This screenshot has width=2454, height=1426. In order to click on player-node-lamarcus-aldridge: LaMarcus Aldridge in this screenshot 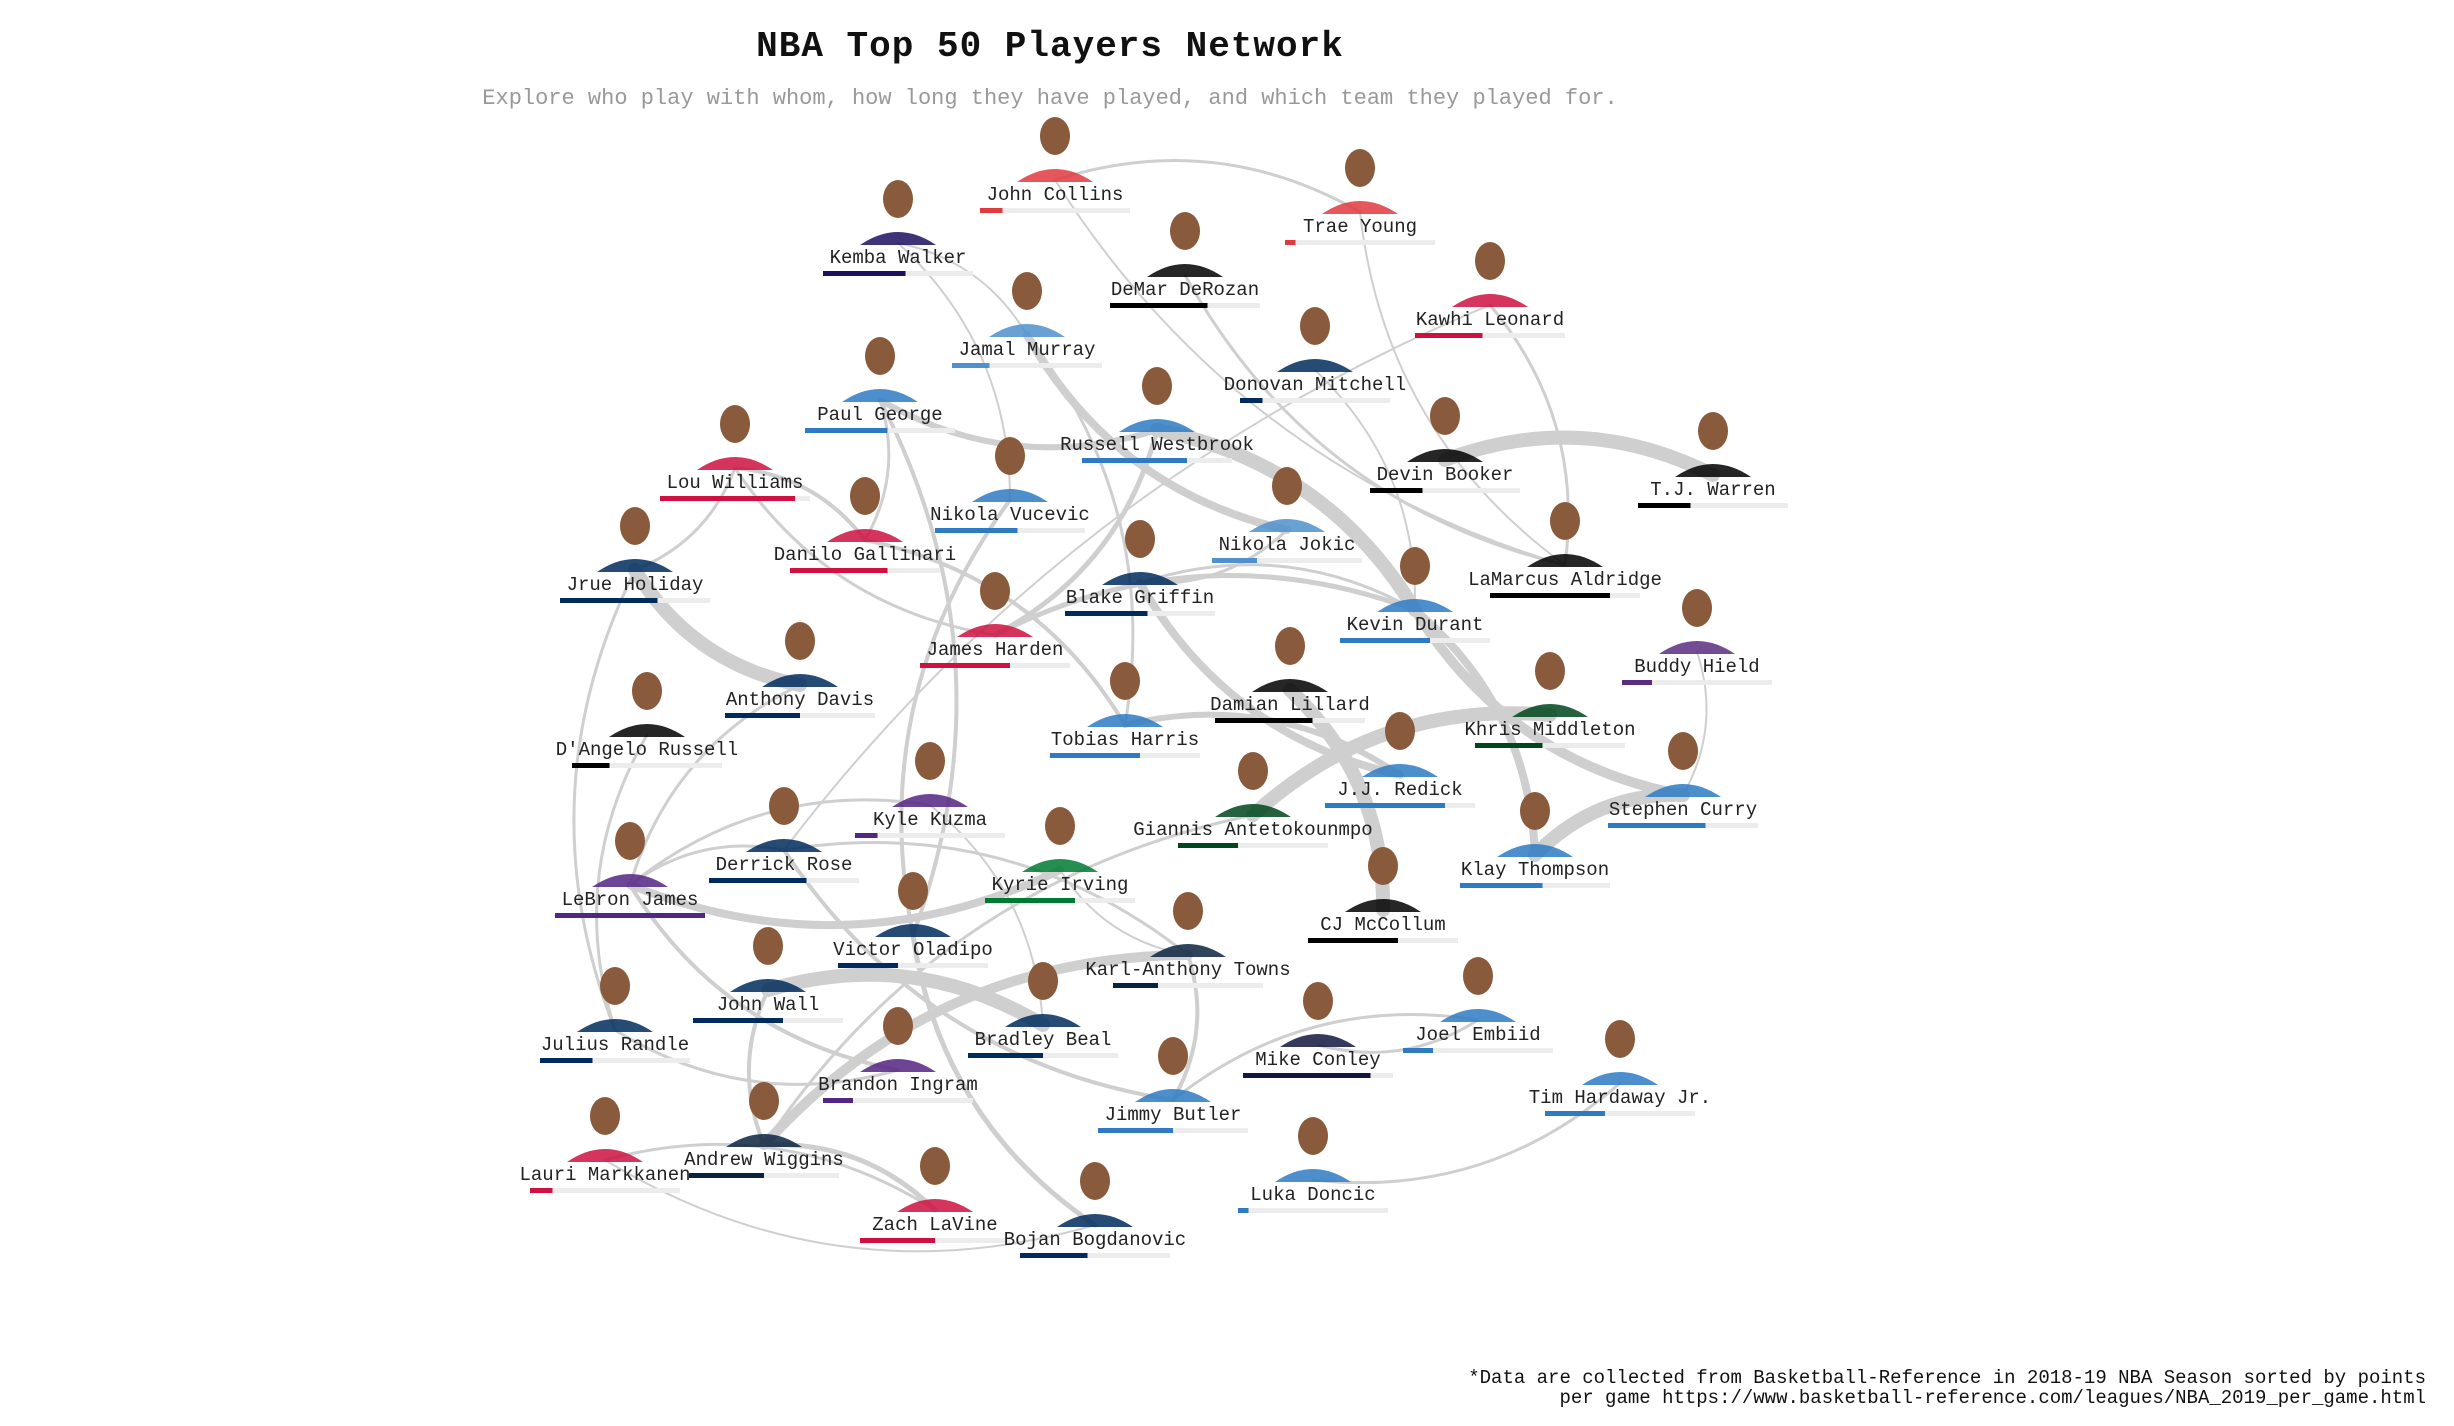, I will do `click(1565, 550)`.